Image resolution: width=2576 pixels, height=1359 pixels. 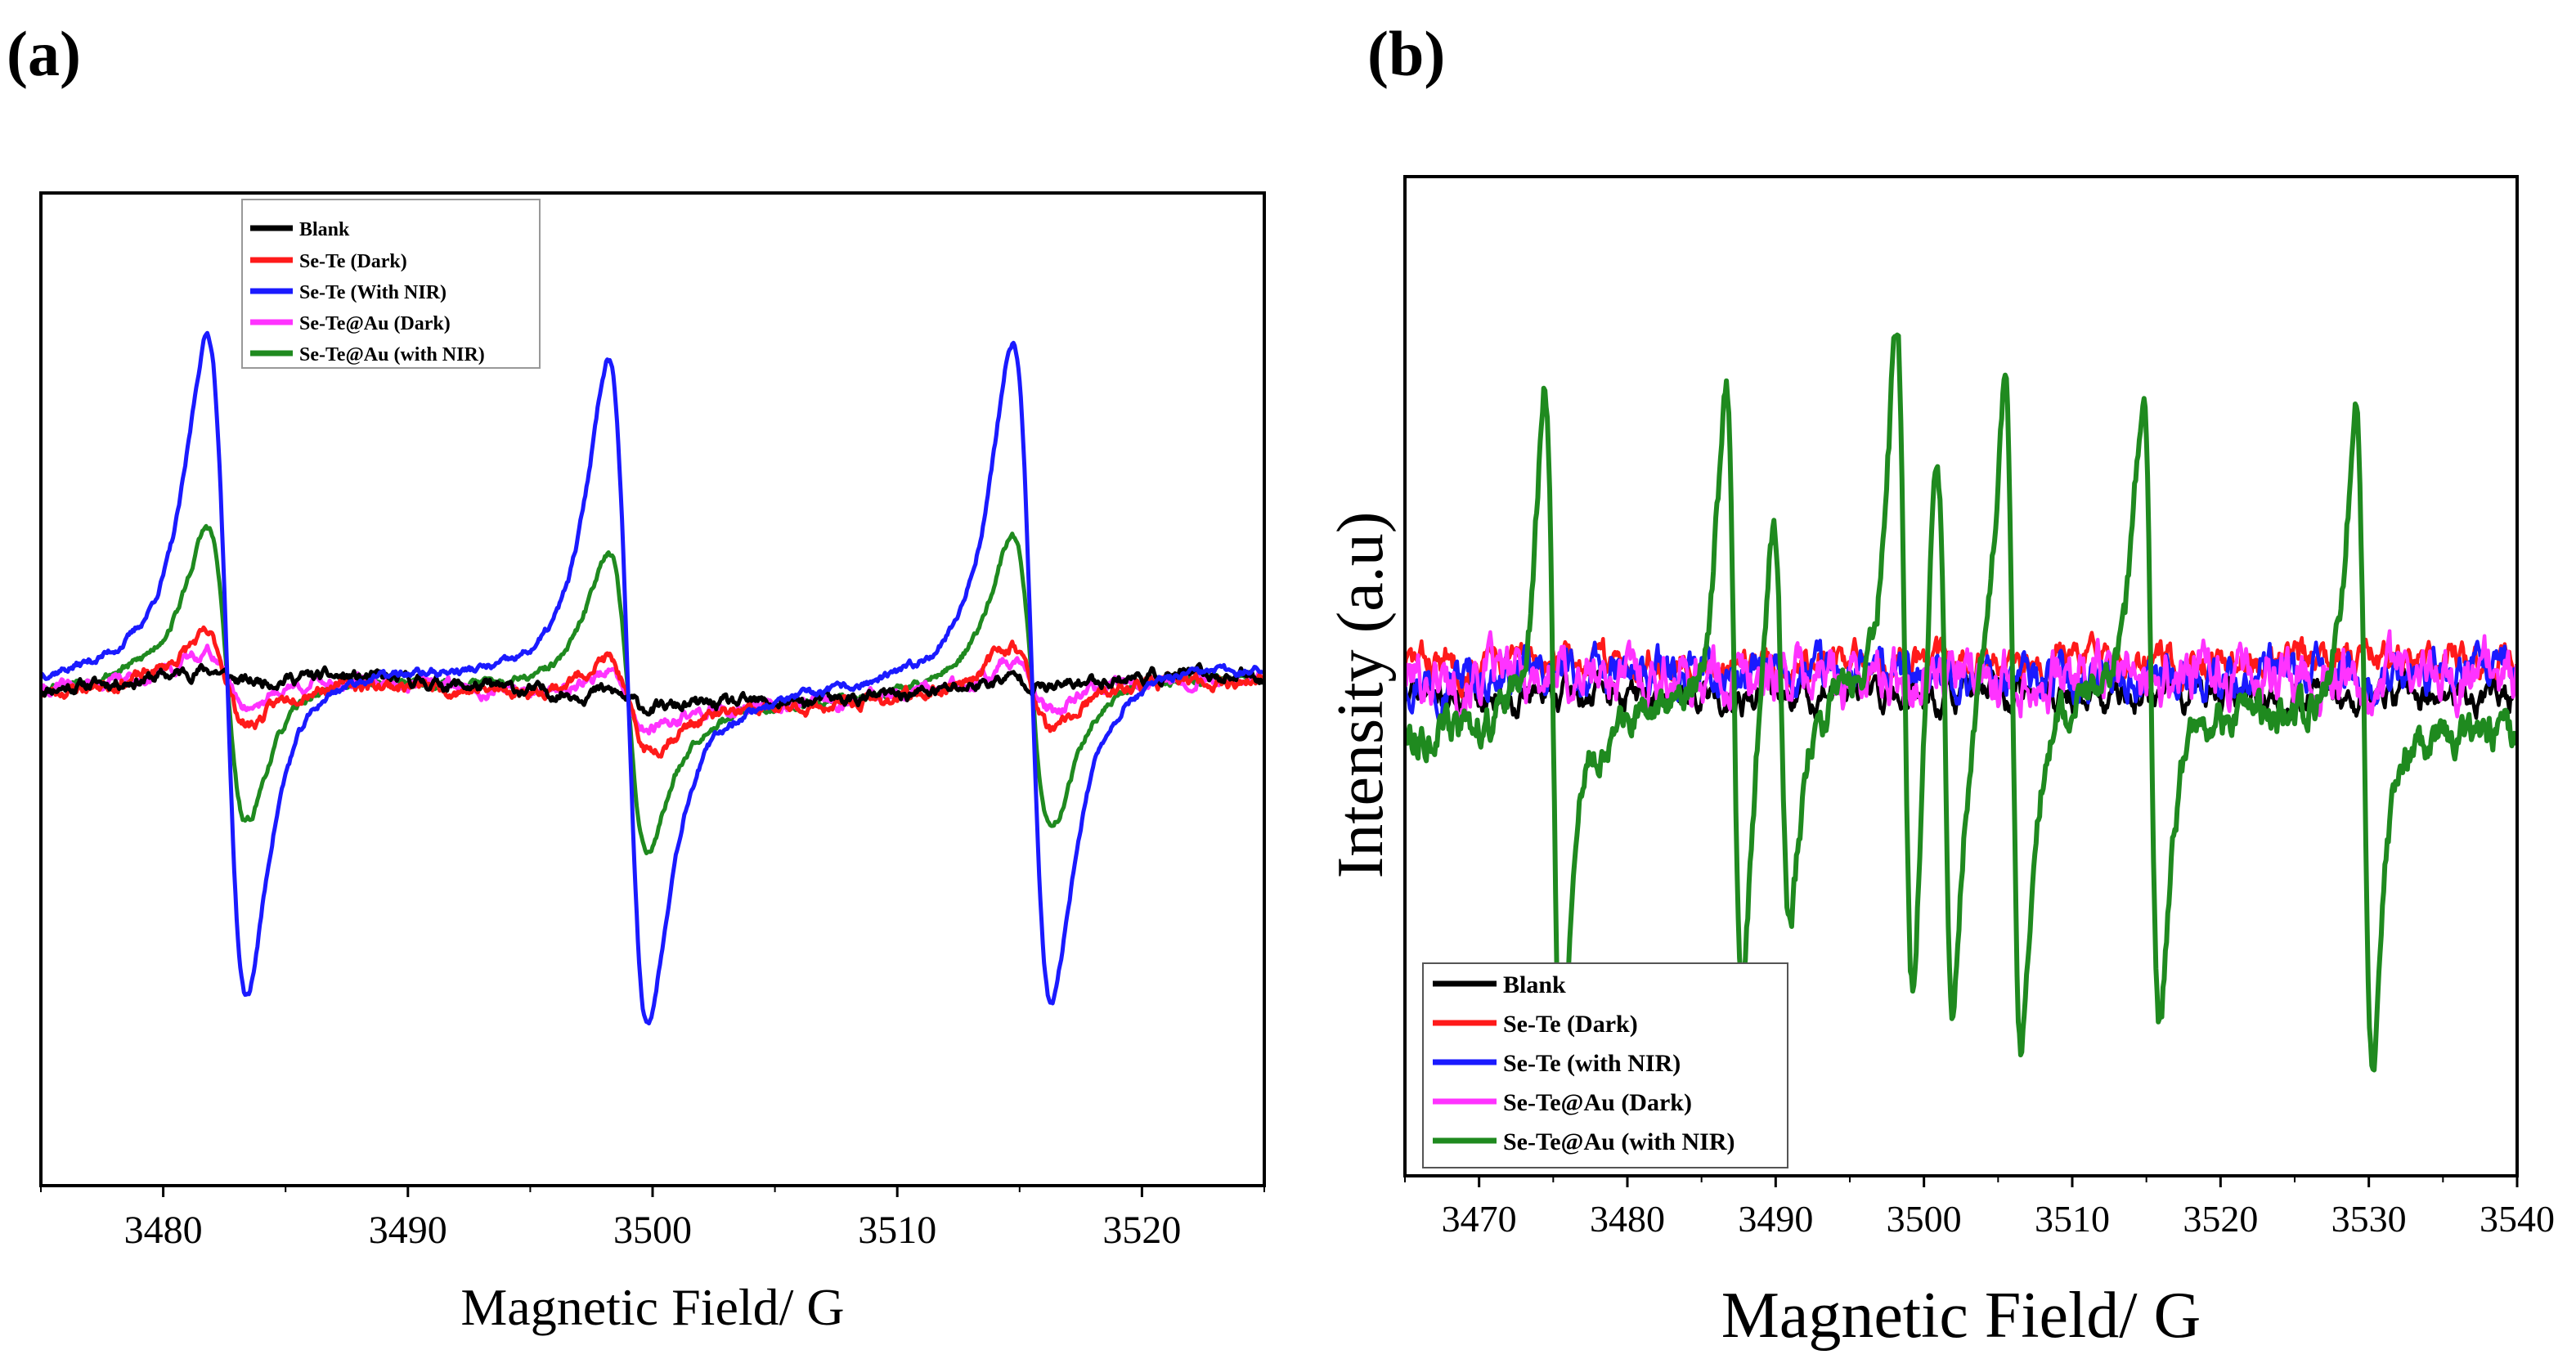 What do you see at coordinates (1619, 1141) in the screenshot?
I see `chart-b-legend-label-seteau-nir: Se-Te@Au (with NIR)` at bounding box center [1619, 1141].